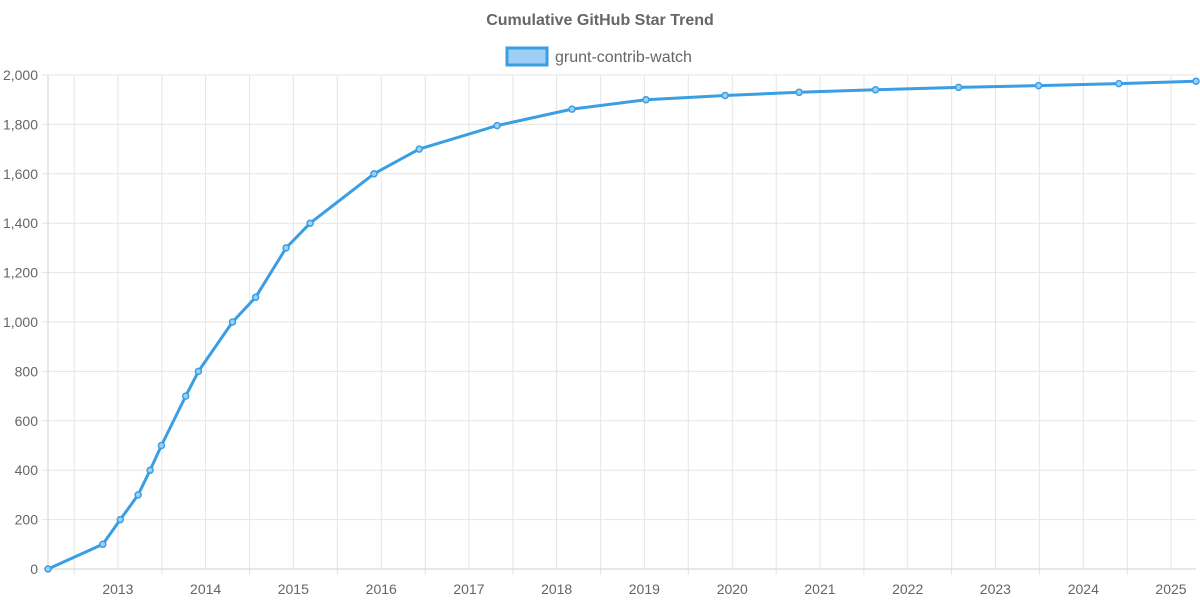  I want to click on y-tick-label: 1,000, so click(20, 322).